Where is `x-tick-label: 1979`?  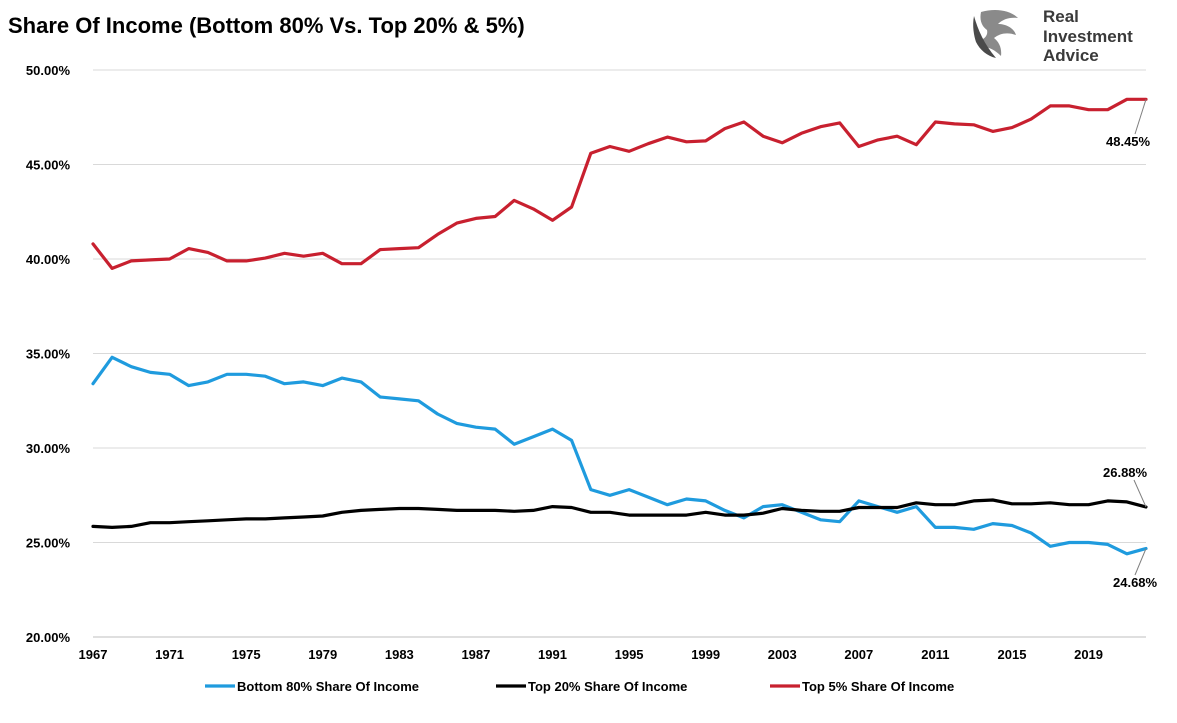 x-tick-label: 1979 is located at coordinates (322, 654).